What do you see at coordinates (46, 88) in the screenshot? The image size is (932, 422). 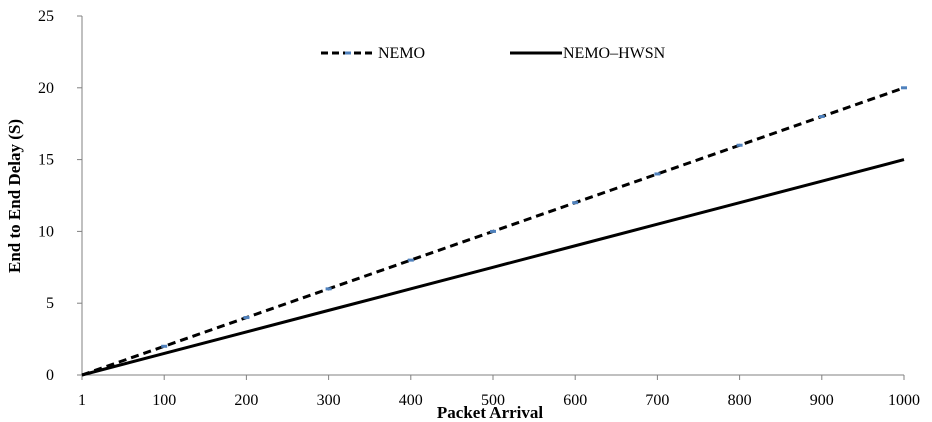 I see `y-tick-label: 20` at bounding box center [46, 88].